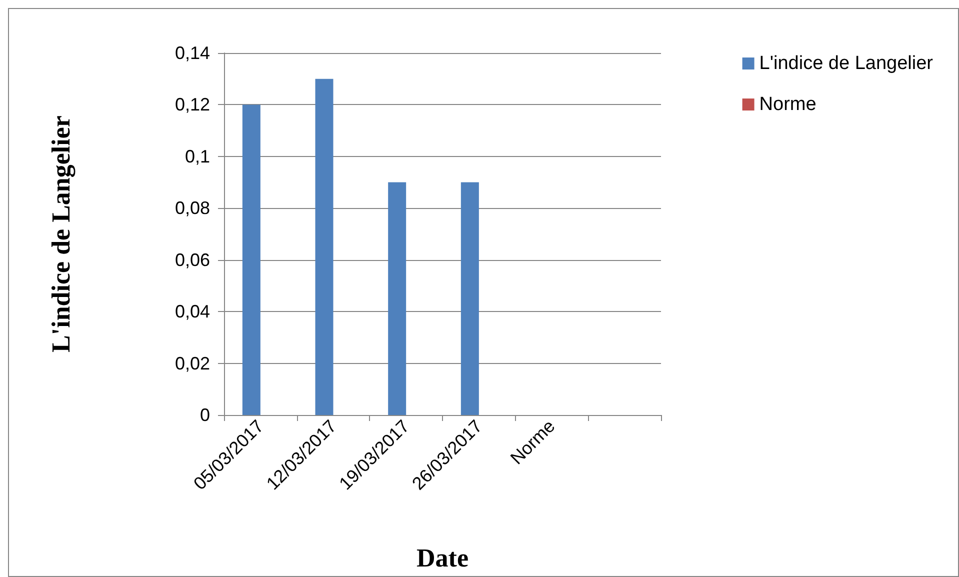  I want to click on y-axis-title: L'indice de Langelier, so click(61, 234).